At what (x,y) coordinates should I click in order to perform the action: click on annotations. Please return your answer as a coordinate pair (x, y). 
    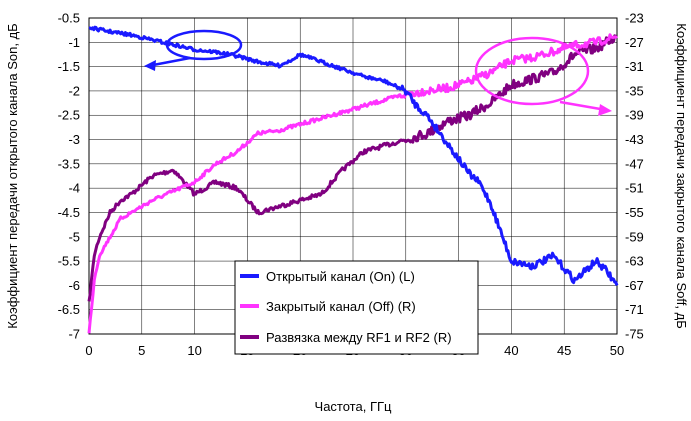
    Looking at the image, I should click on (378, 72).